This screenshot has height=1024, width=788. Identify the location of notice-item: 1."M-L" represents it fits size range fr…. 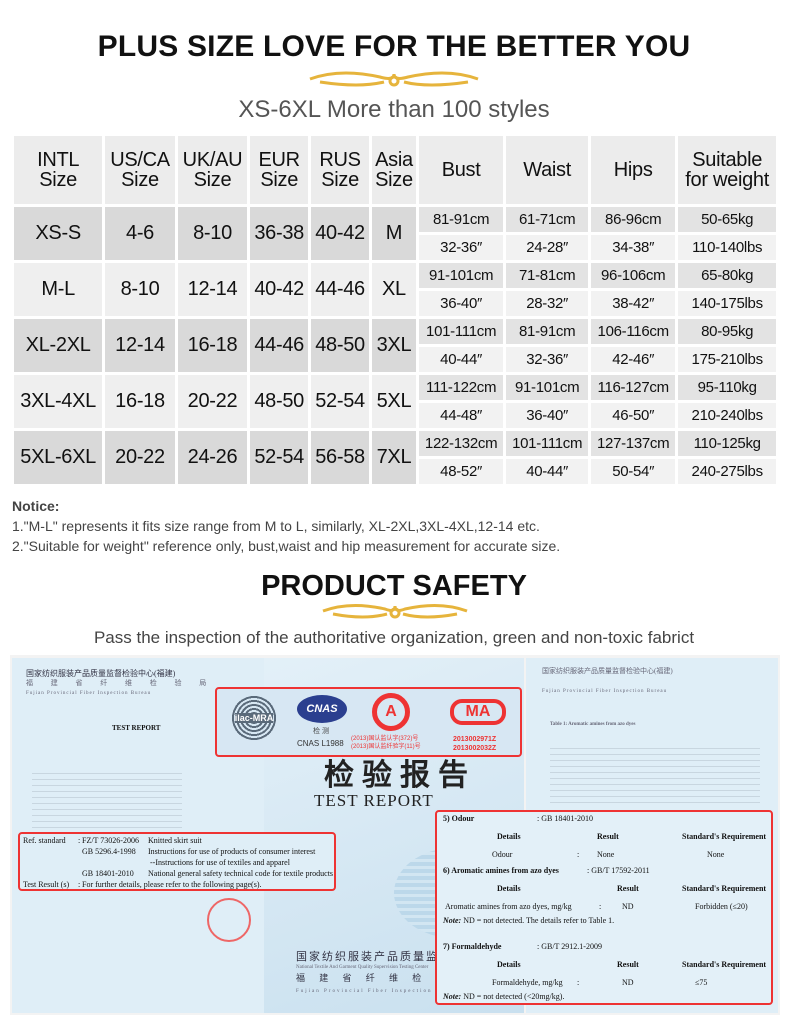
(276, 526).